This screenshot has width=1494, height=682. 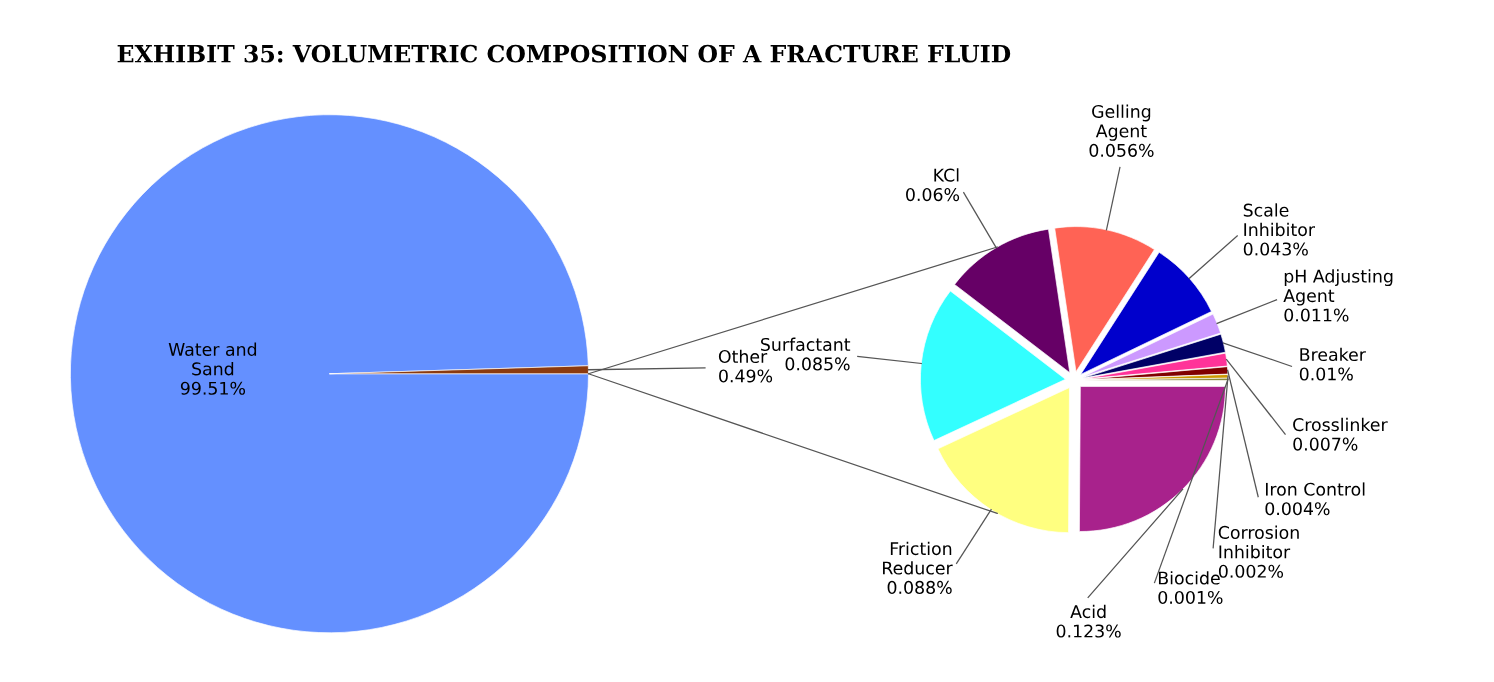 What do you see at coordinates (1088, 631) in the screenshot?
I see `data-label: 0.123%` at bounding box center [1088, 631].